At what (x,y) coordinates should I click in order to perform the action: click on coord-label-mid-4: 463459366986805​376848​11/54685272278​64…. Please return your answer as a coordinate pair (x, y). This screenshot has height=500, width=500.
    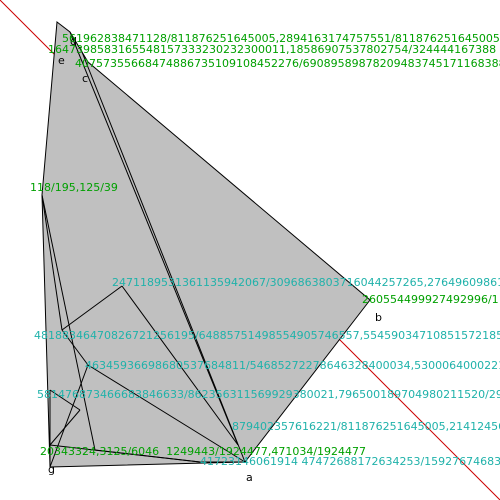
    Looking at the image, I should click on (292, 365).